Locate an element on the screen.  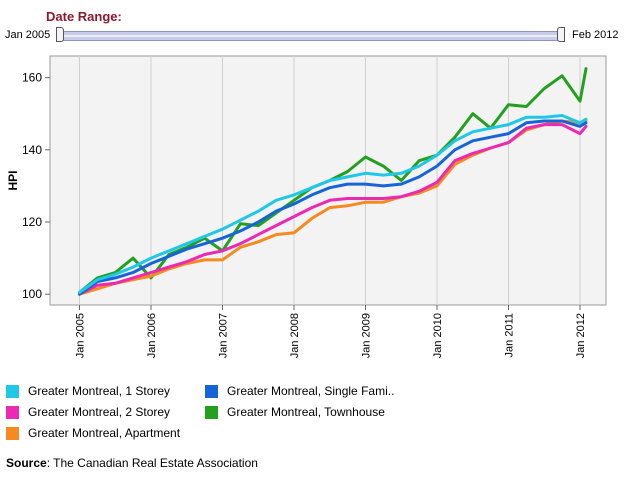
legend-item: Greater Montreal, 2 Storey is located at coordinates (88, 412).